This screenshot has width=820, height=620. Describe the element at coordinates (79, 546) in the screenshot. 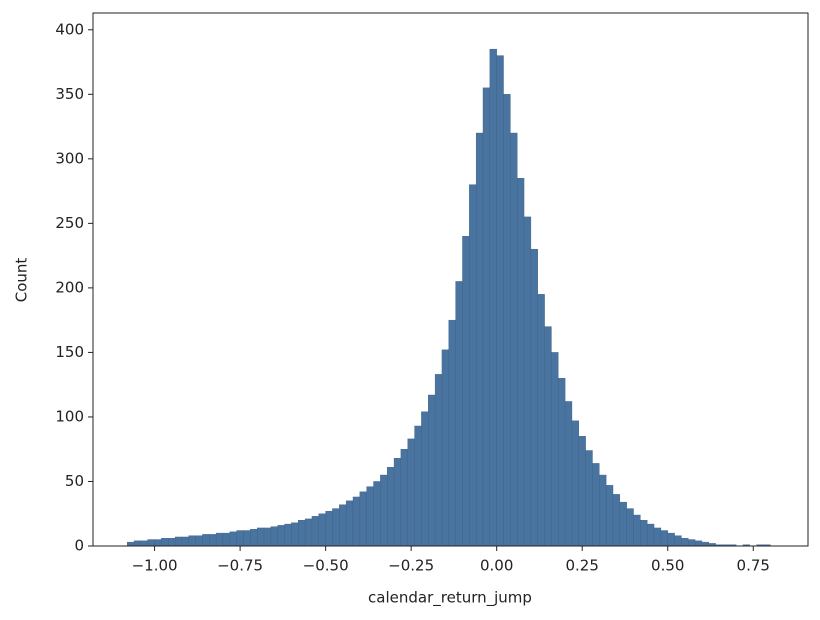

I see `y-tick-label: 0` at that location.